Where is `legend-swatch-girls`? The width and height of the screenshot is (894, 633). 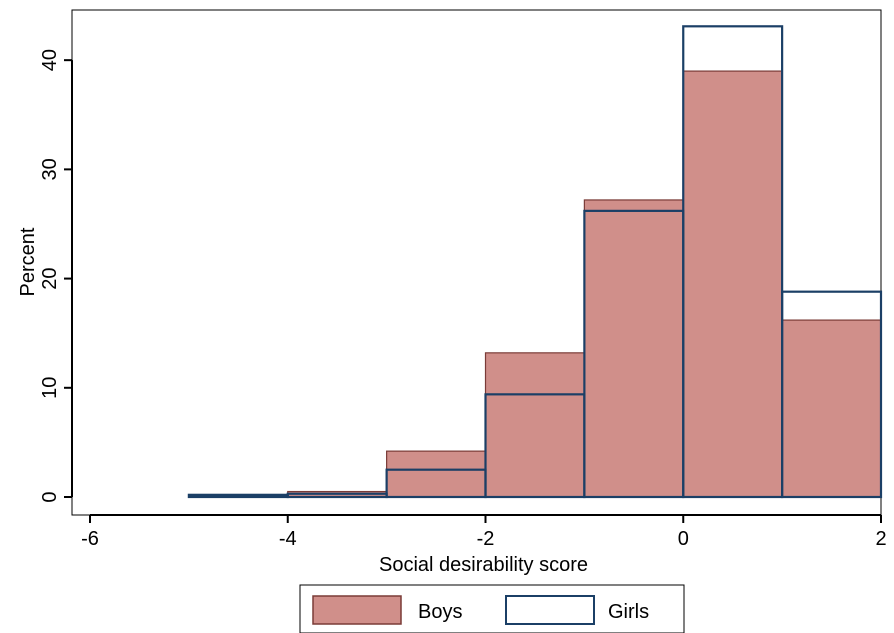
legend-swatch-girls is located at coordinates (550, 610).